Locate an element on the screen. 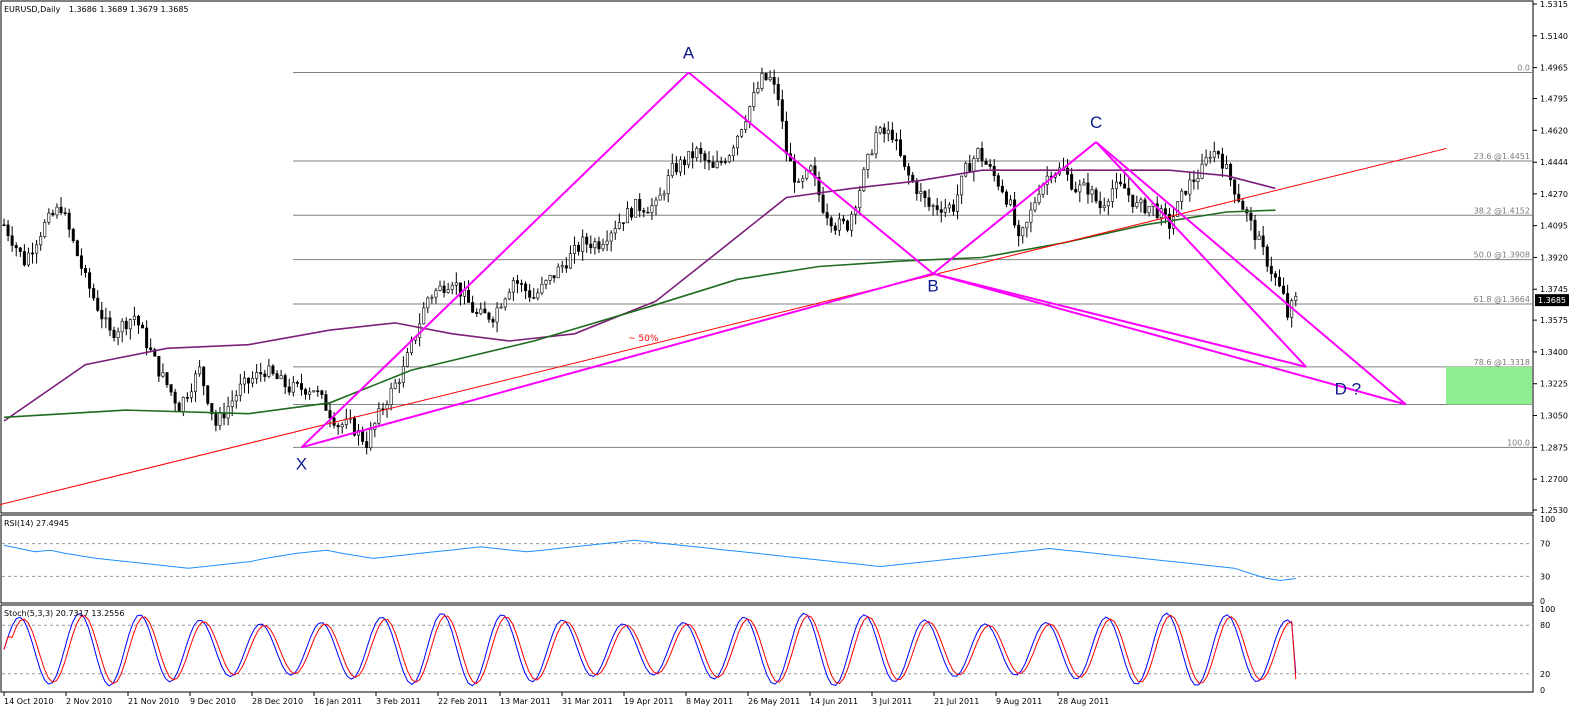  stoch-panel is located at coordinates (767, 648).